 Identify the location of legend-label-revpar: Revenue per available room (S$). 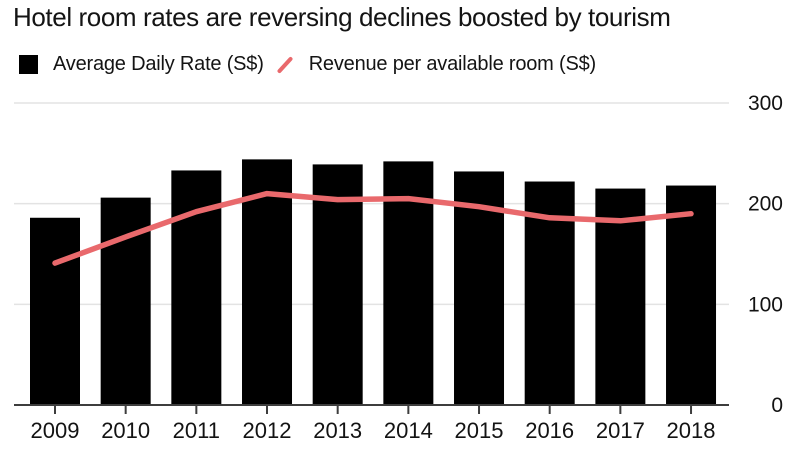
(452, 64).